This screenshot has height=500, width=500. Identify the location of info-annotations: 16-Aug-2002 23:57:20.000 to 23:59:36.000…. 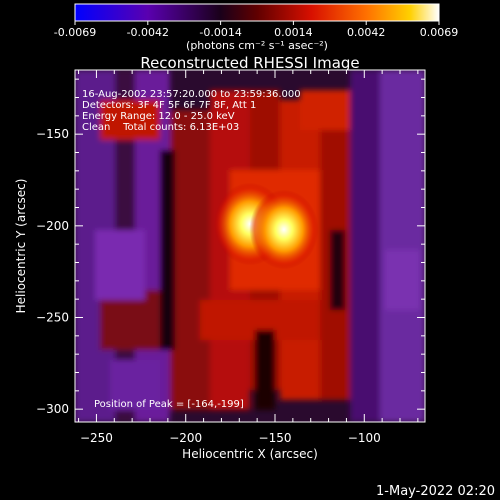
(191, 111).